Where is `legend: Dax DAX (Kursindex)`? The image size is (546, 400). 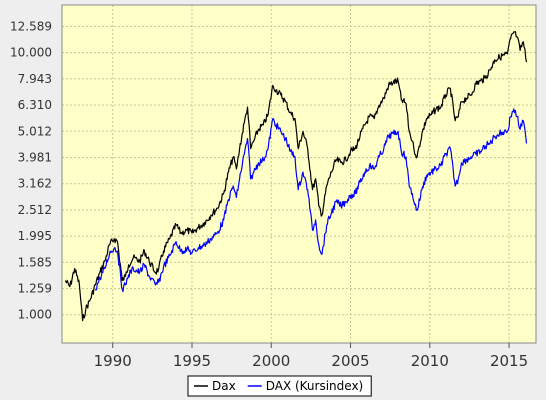 legend: Dax DAX (Kursindex) is located at coordinates (279, 386).